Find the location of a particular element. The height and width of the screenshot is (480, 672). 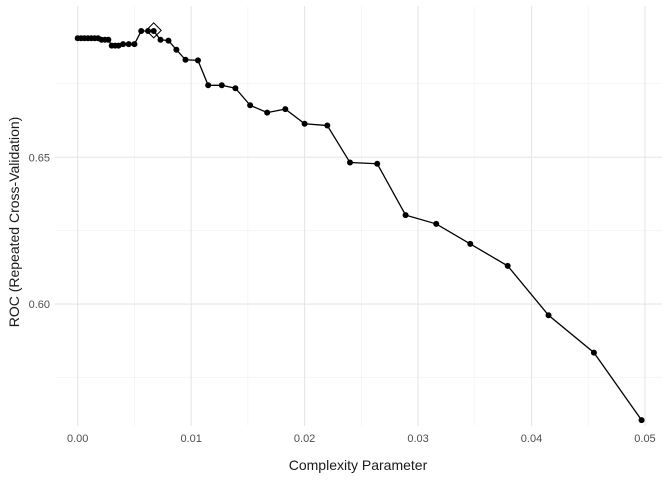

x-tick-label: 0.03 is located at coordinates (417, 439).